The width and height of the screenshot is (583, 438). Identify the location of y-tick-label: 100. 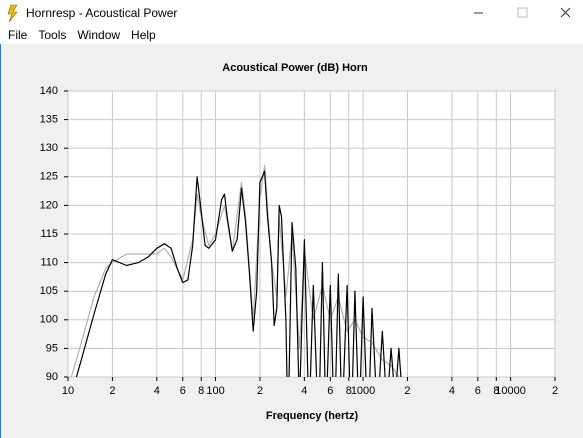
(49, 320).